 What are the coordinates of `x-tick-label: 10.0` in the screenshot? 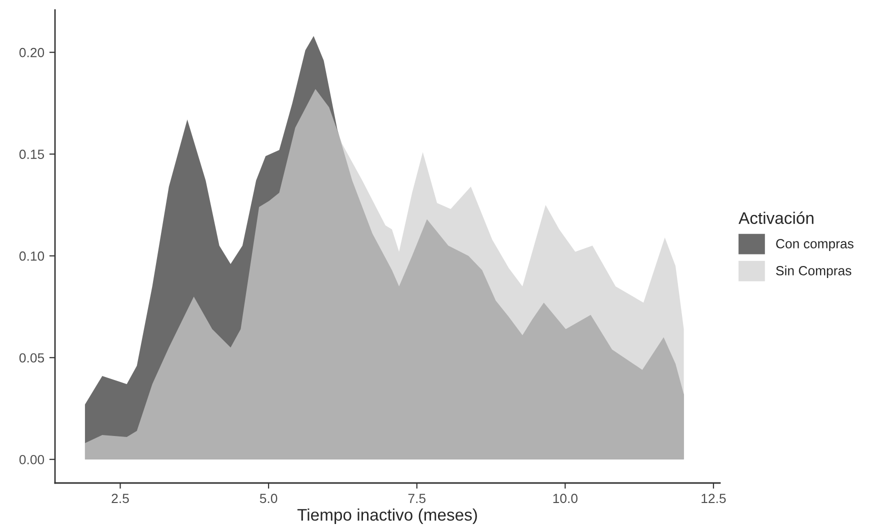 It's located at (565, 499).